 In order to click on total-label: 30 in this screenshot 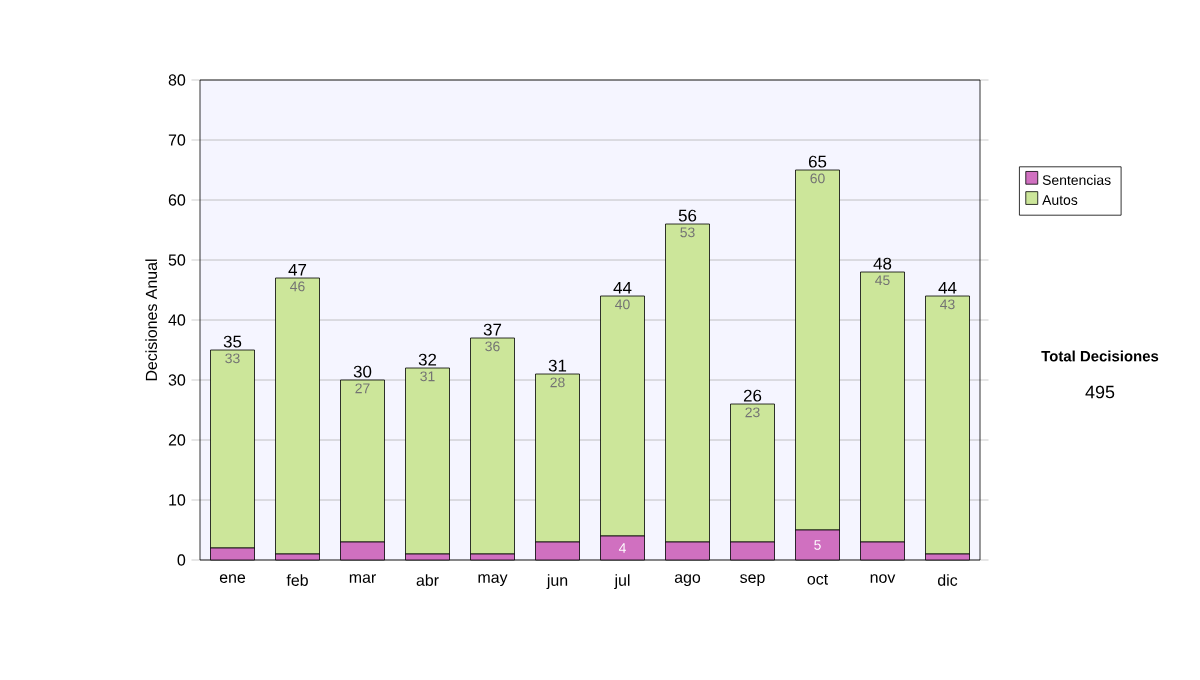, I will do `click(362, 371)`.